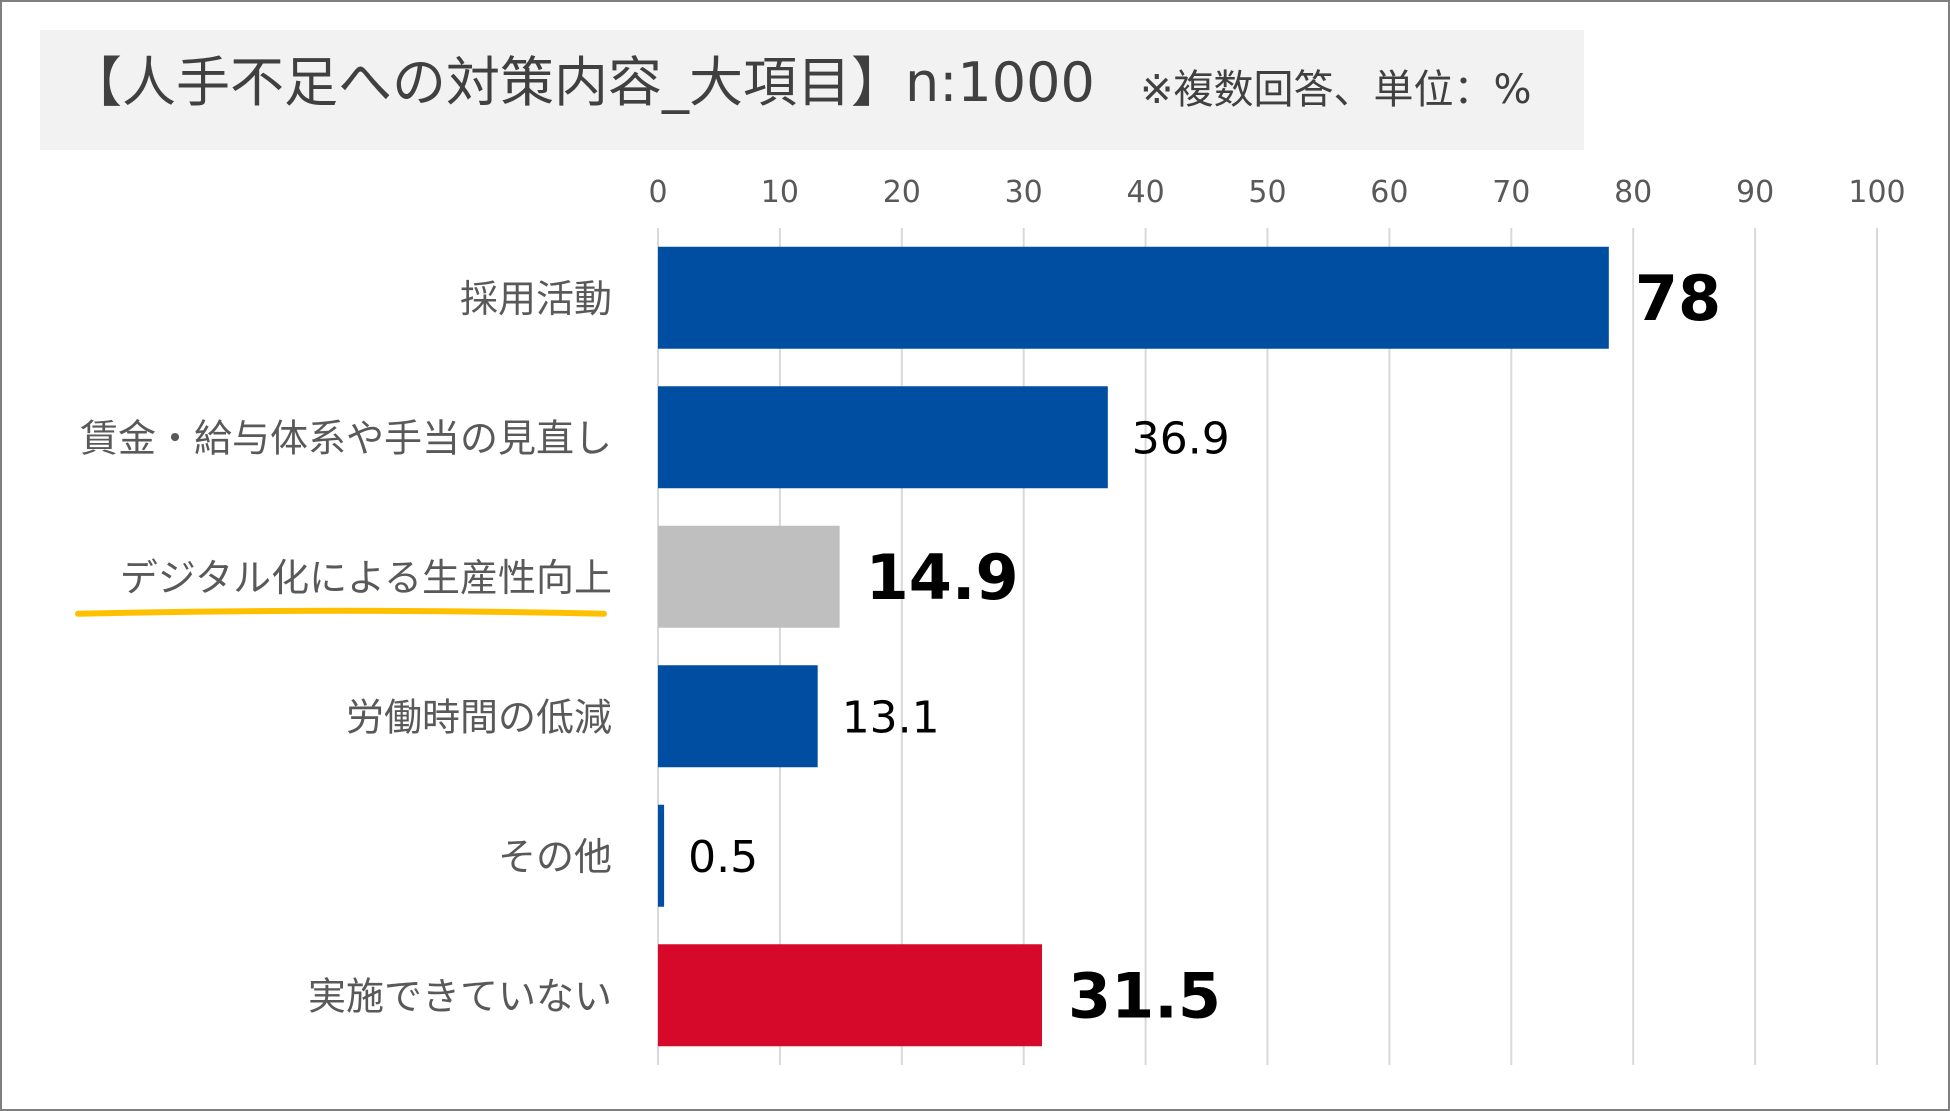 This screenshot has height=1111, width=1950. Describe the element at coordinates (536, 299) in the screenshot. I see `category-label: 採用活動` at that location.